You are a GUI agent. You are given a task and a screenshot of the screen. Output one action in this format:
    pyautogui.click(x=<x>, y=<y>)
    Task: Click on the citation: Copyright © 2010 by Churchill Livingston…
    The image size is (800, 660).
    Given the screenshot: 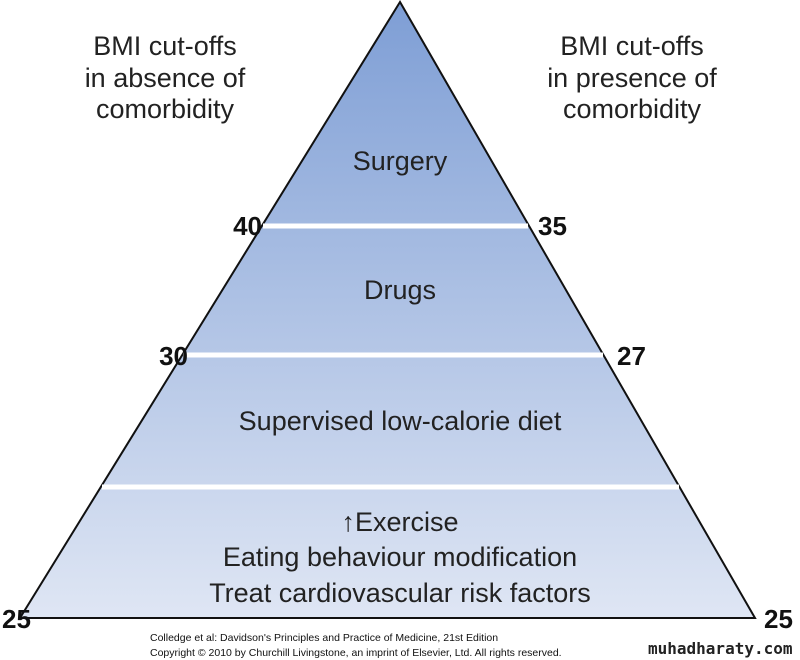 What is the action you would take?
    pyautogui.click(x=356, y=653)
    